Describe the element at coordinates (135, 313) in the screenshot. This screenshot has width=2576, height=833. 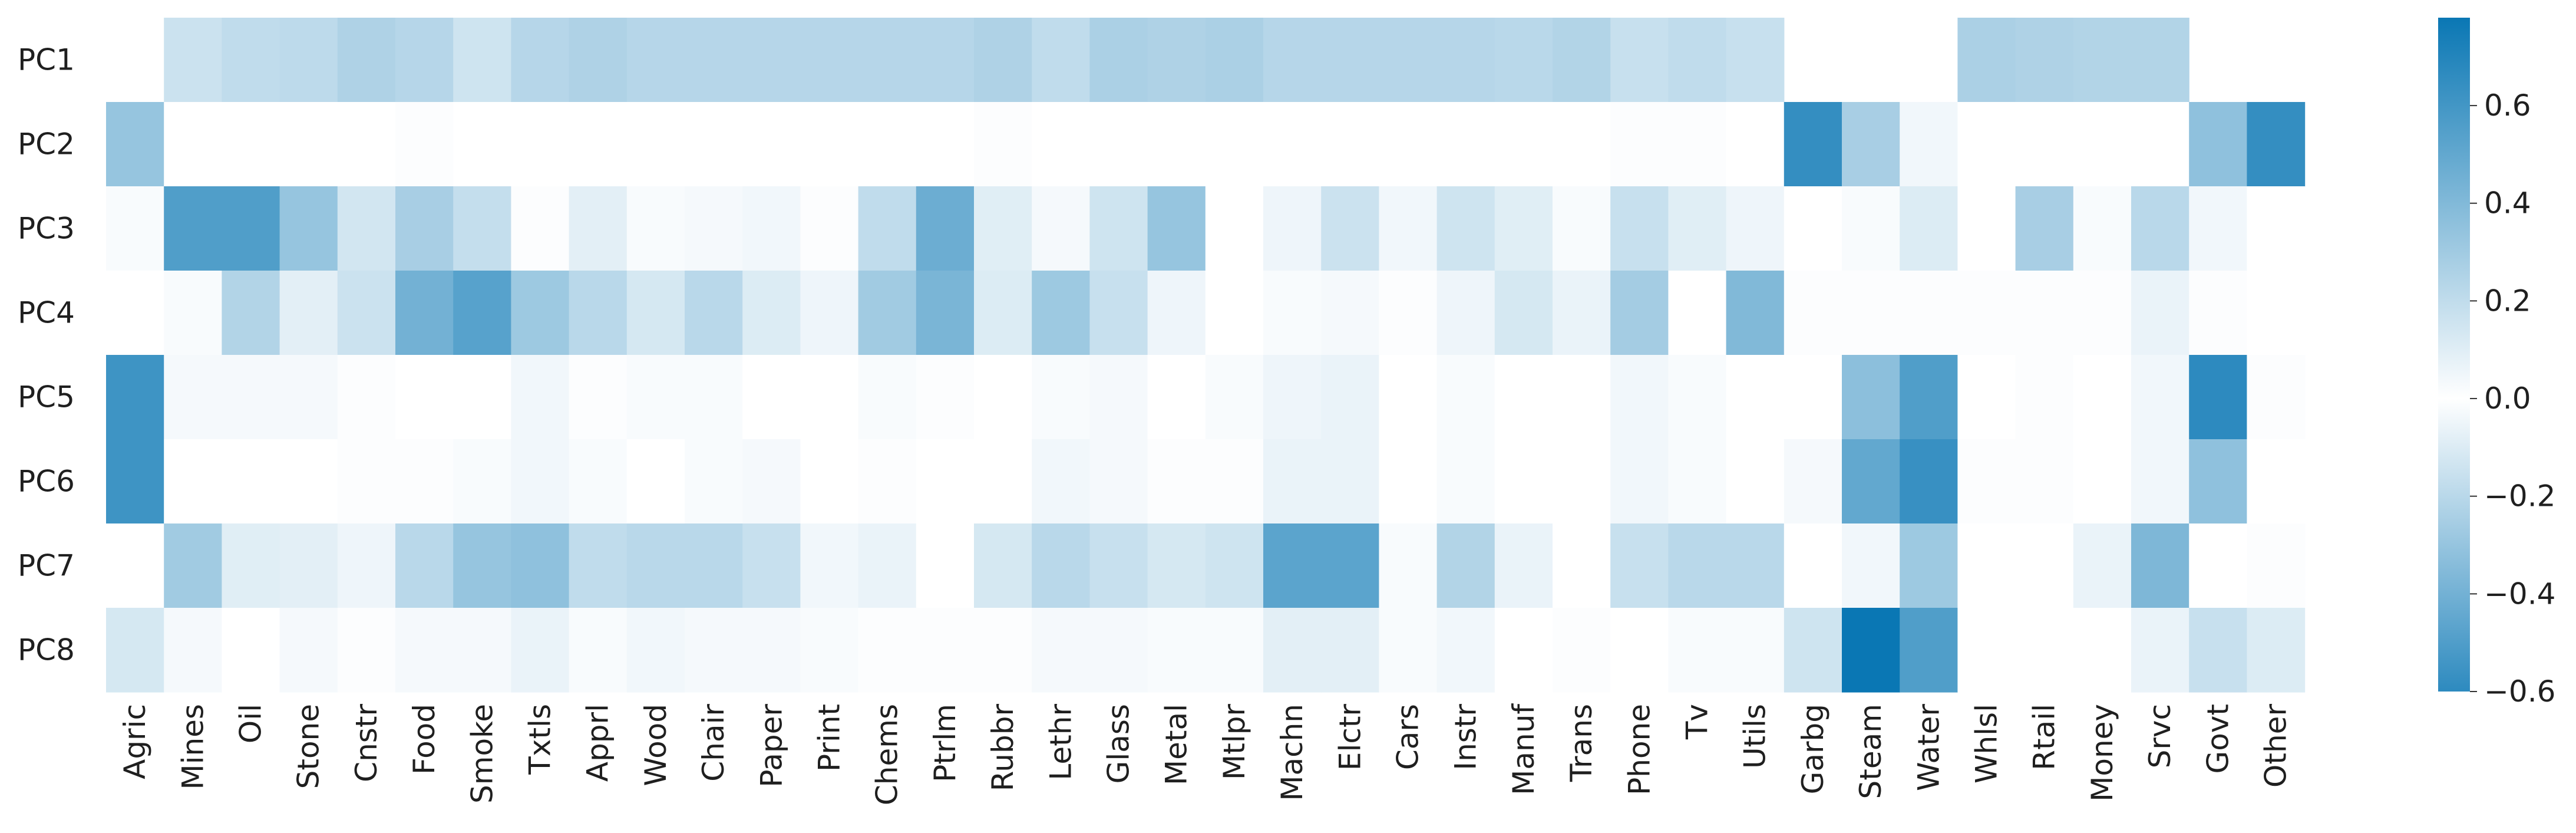
I see `heatmap-cell-pc4-agric` at that location.